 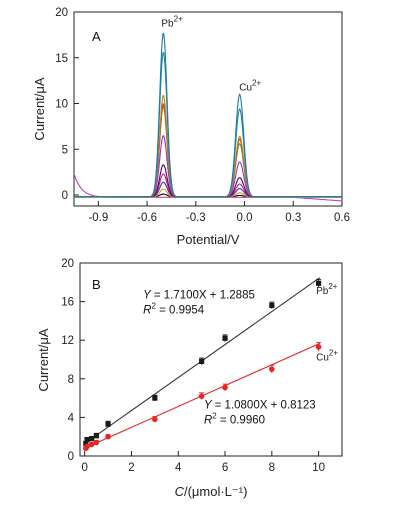 I want to click on panel-a-xlabel: Potential/V, so click(x=208, y=239).